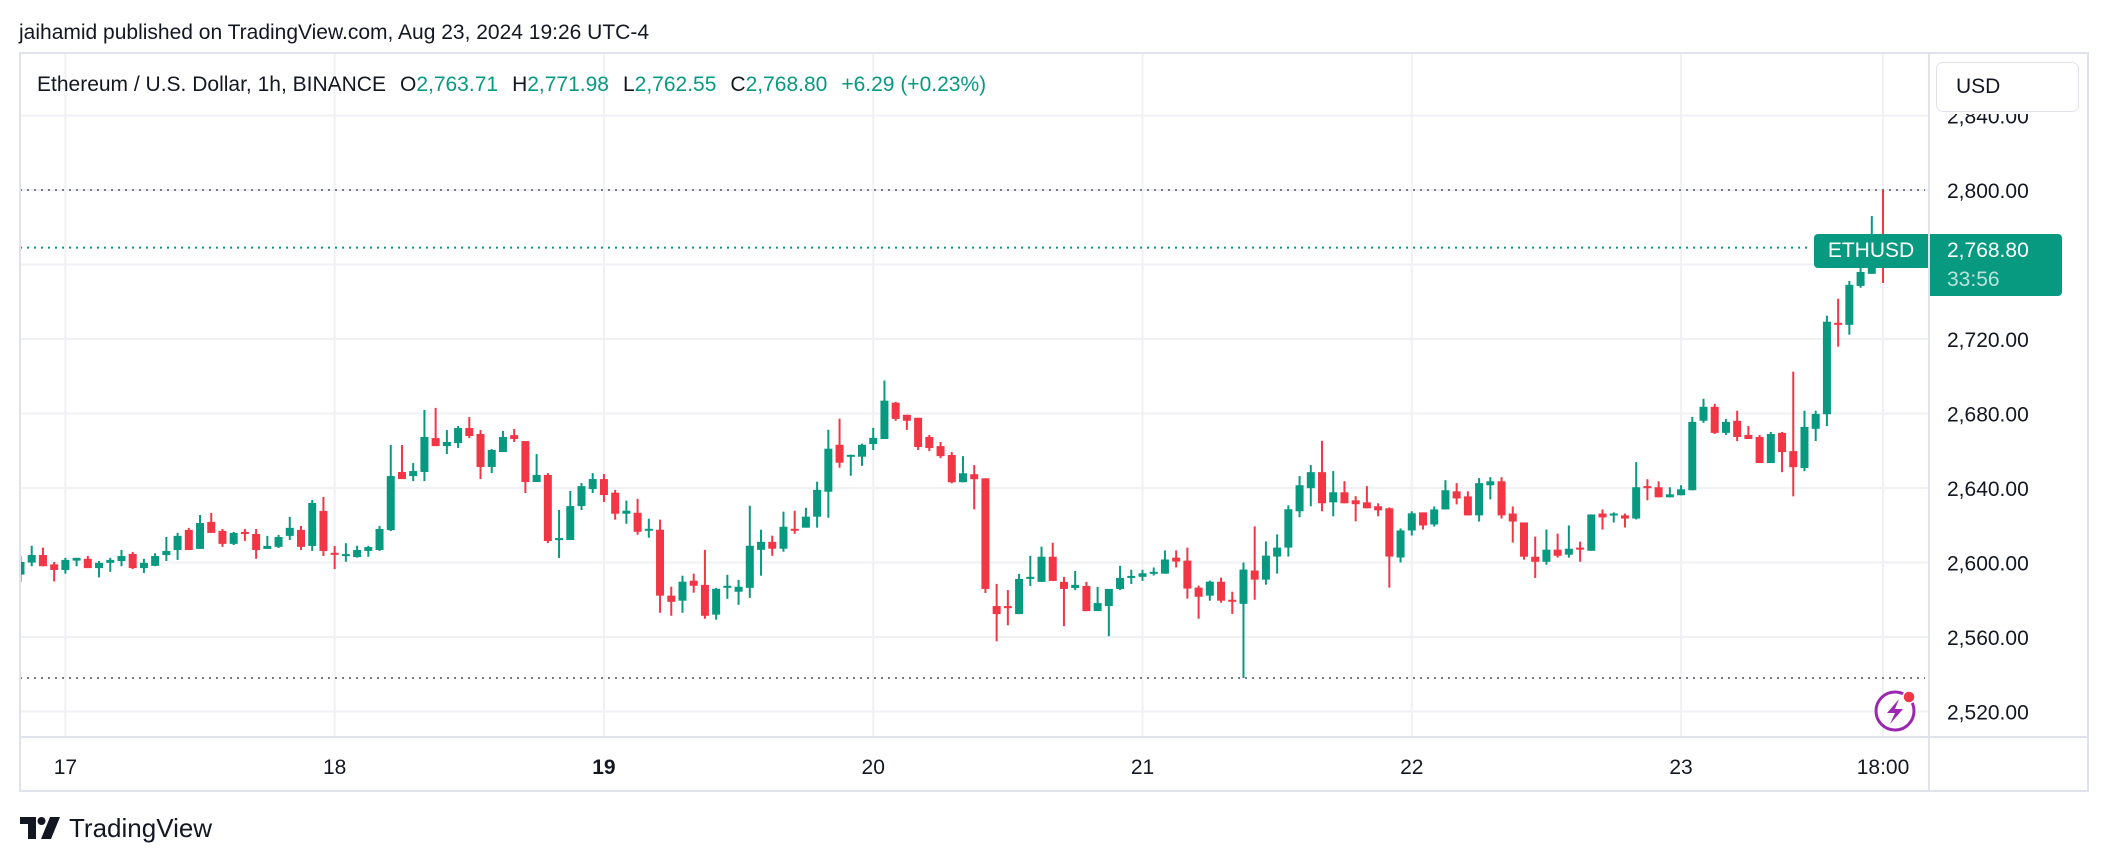 Image resolution: width=2108 pixels, height=862 pixels. What do you see at coordinates (211, 84) in the screenshot?
I see `symbol-title: Ethereum / U.S. Dollar, 1h, BINANCE` at bounding box center [211, 84].